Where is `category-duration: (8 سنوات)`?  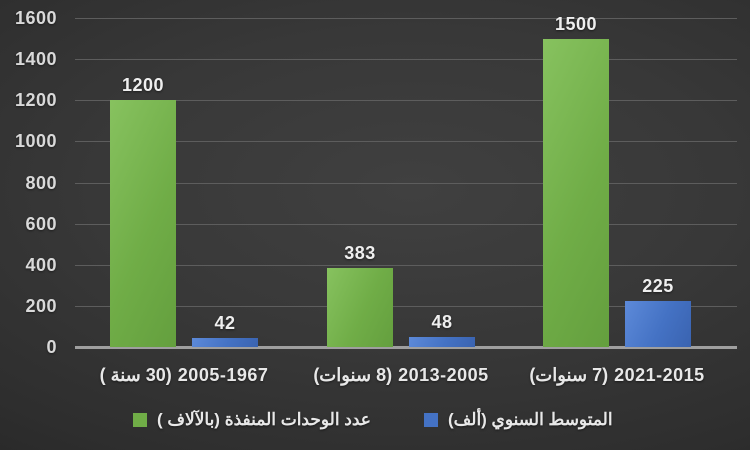
category-duration: (8 سنوات) is located at coordinates (353, 374).